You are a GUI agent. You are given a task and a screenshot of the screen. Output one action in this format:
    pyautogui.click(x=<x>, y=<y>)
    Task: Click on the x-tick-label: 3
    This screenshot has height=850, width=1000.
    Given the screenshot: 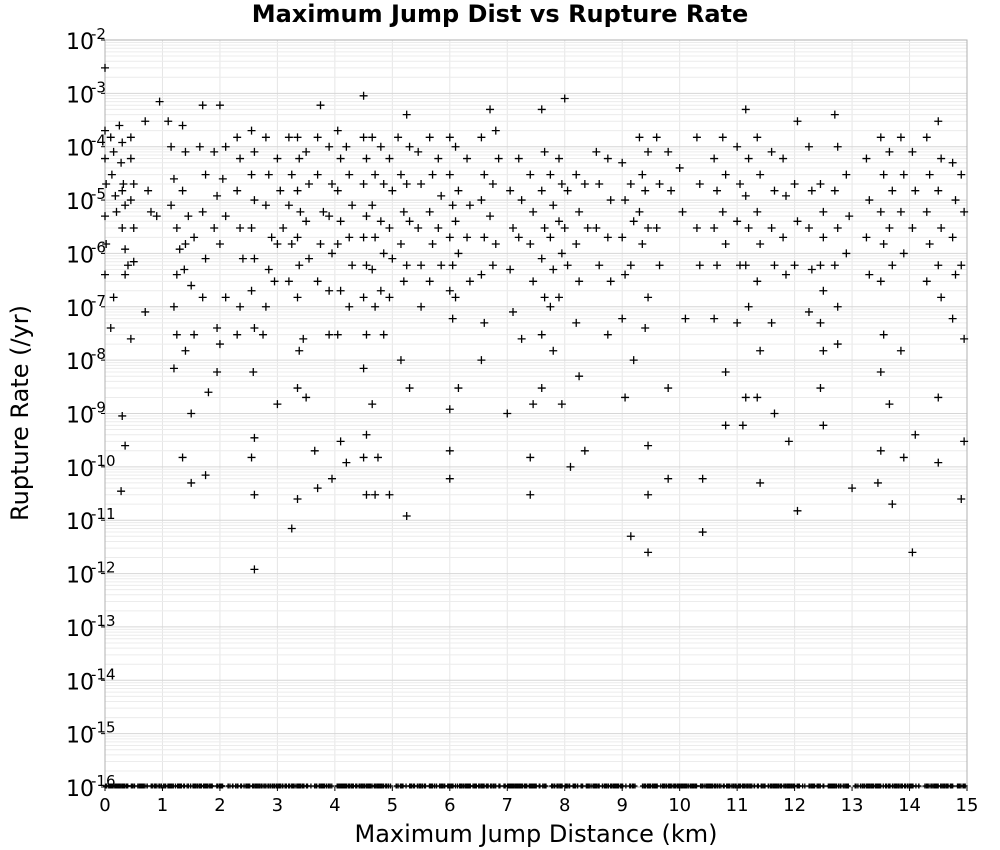 What is the action you would take?
    pyautogui.click(x=277, y=805)
    